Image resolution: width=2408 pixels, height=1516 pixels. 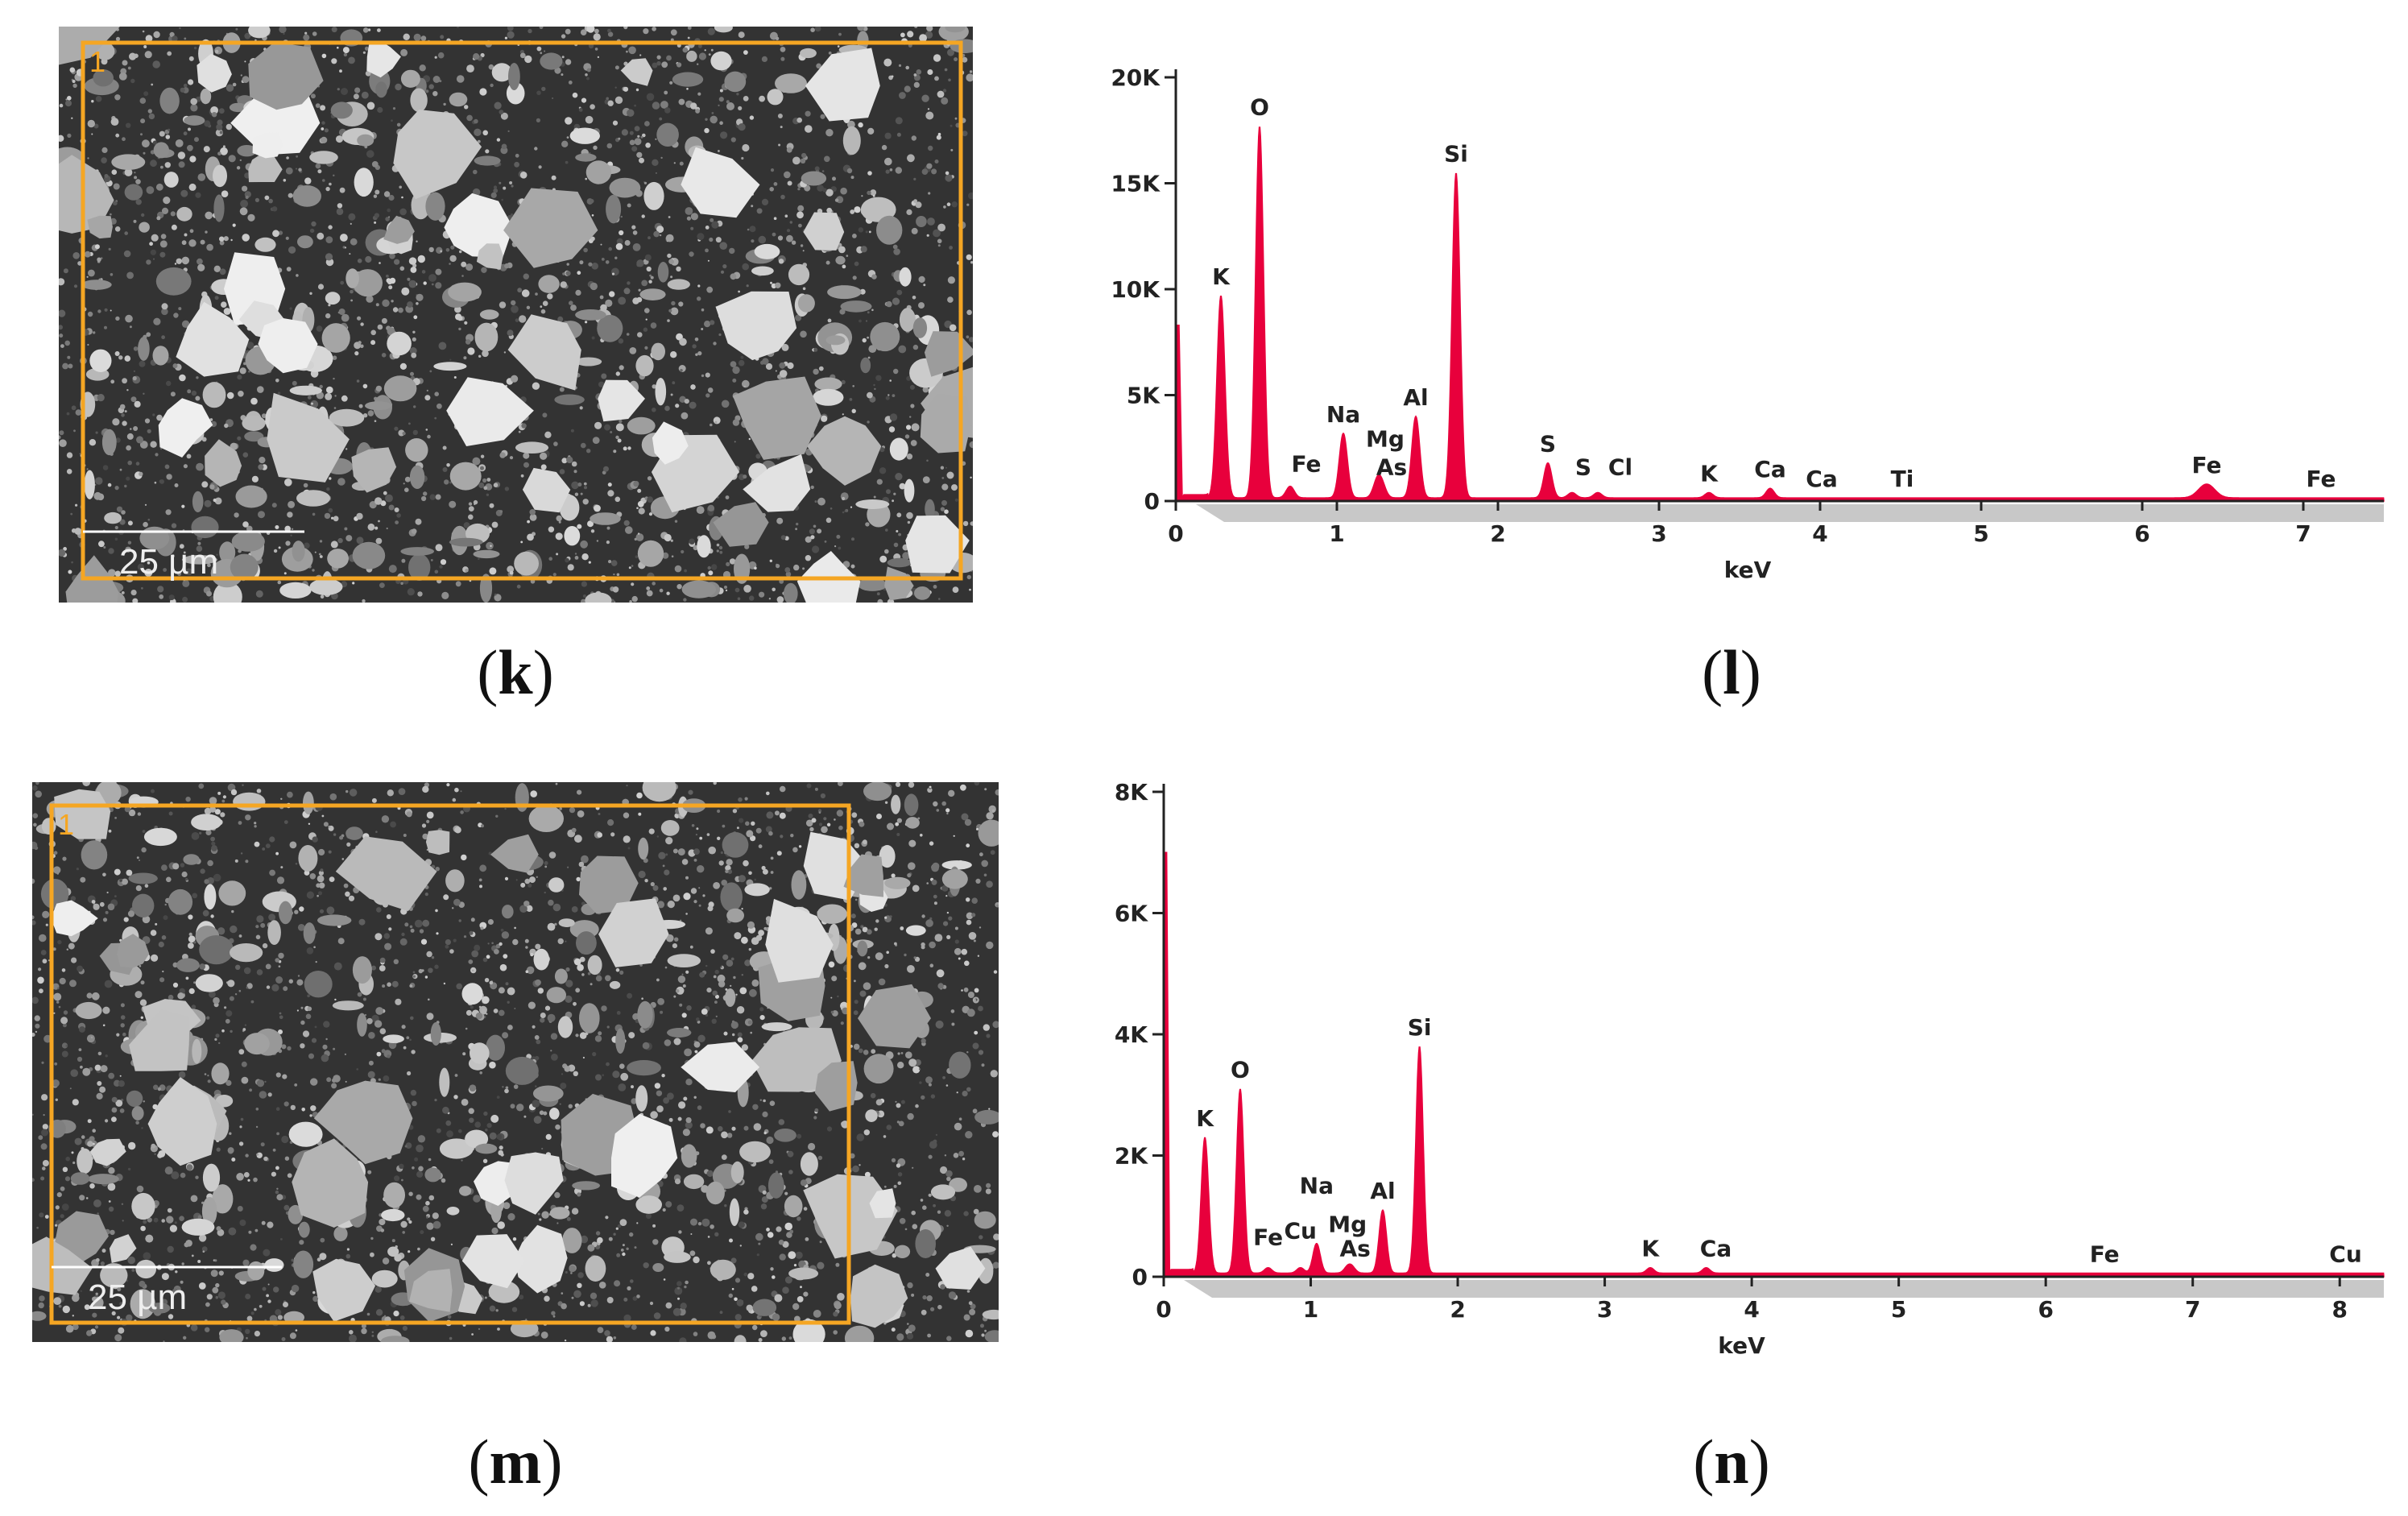 What do you see at coordinates (1731, 672) in the screenshot?
I see `caption-l: (l)` at bounding box center [1731, 672].